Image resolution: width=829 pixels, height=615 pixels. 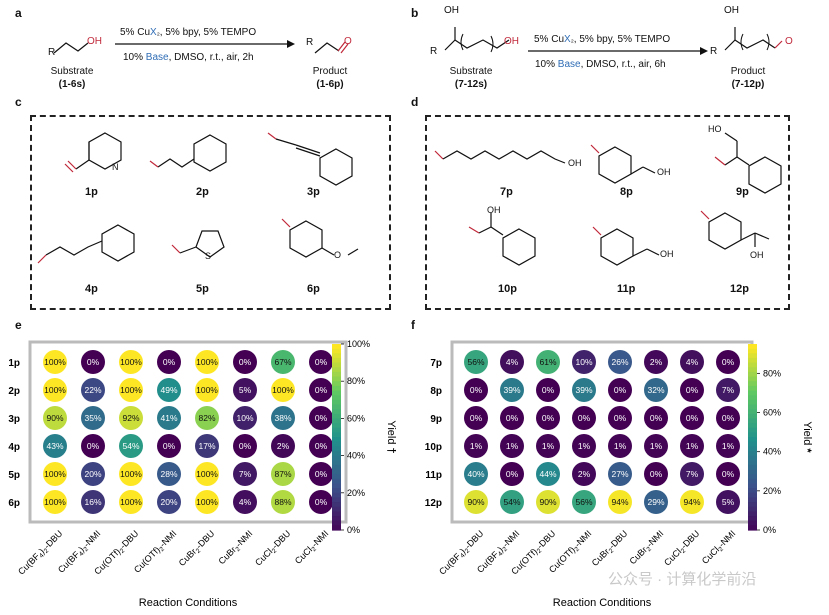 What do you see at coordinates (353, 530) in the screenshot?
I see `colorbar-tick-label: 0%` at bounding box center [353, 530].